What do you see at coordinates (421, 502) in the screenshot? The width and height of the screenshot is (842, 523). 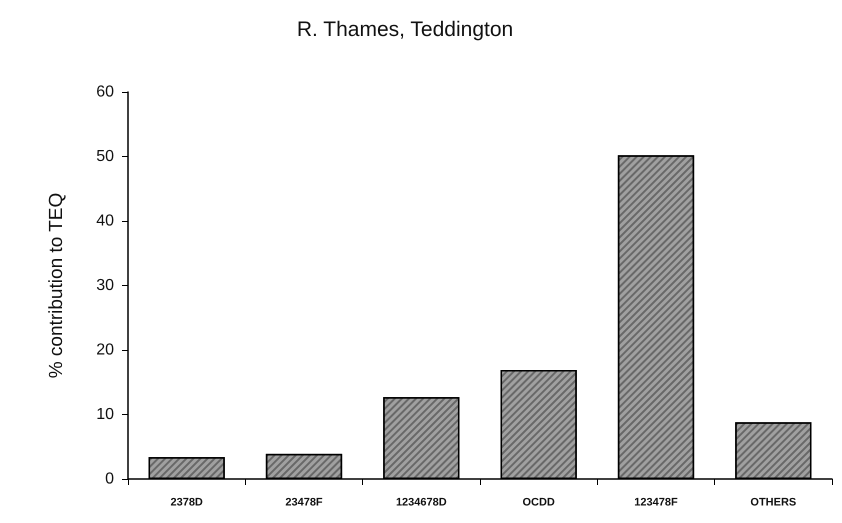 I see `x-tick-label: 1234678D` at bounding box center [421, 502].